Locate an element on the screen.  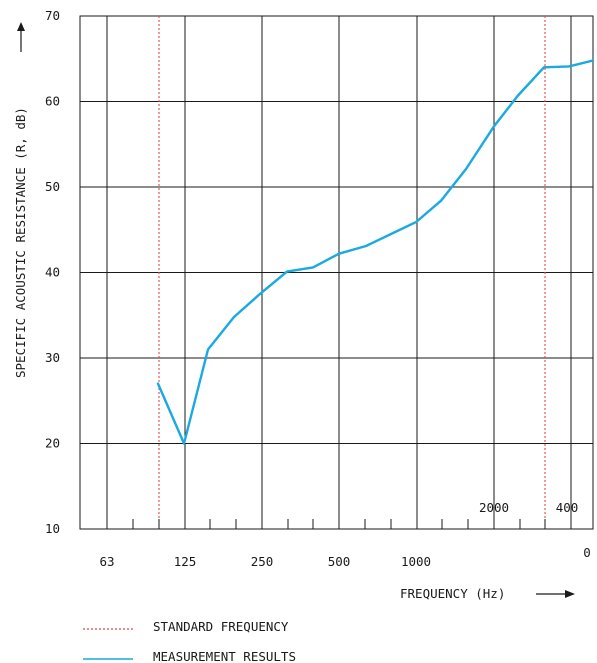
y-axis-arrow-icon is located at coordinates (21, 26).